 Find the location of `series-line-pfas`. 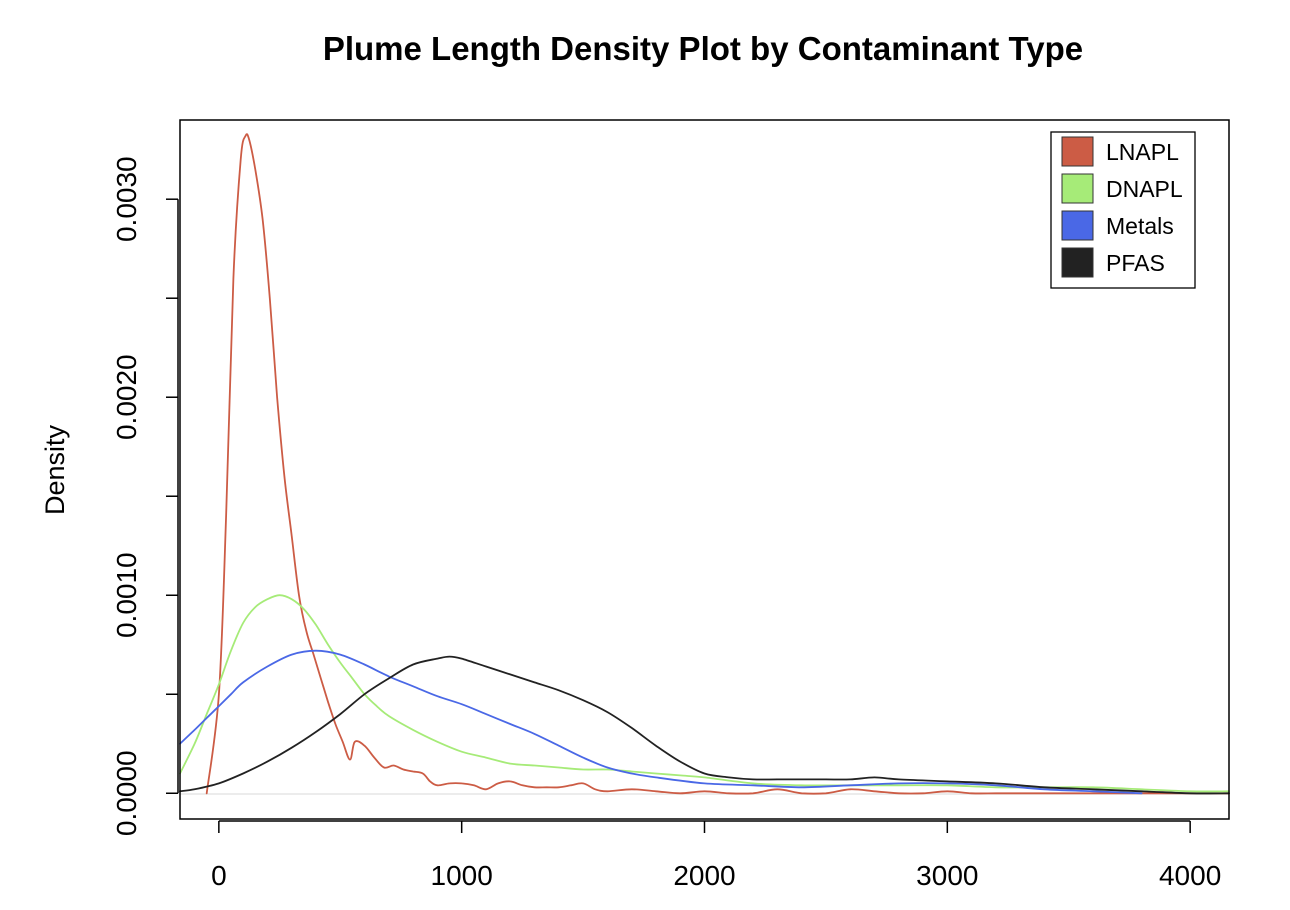

series-line-pfas is located at coordinates (704, 725).